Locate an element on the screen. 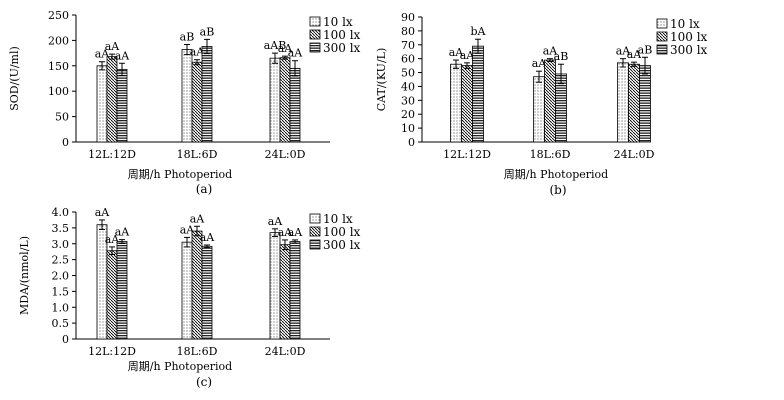 The image size is (784, 400). panel-caption: (c) is located at coordinates (204, 382).